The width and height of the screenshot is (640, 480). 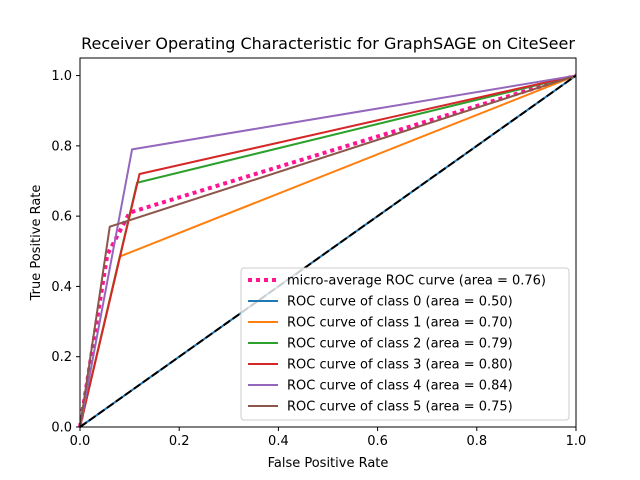 I want to click on y-tick-label: 0.8, so click(x=61, y=146).